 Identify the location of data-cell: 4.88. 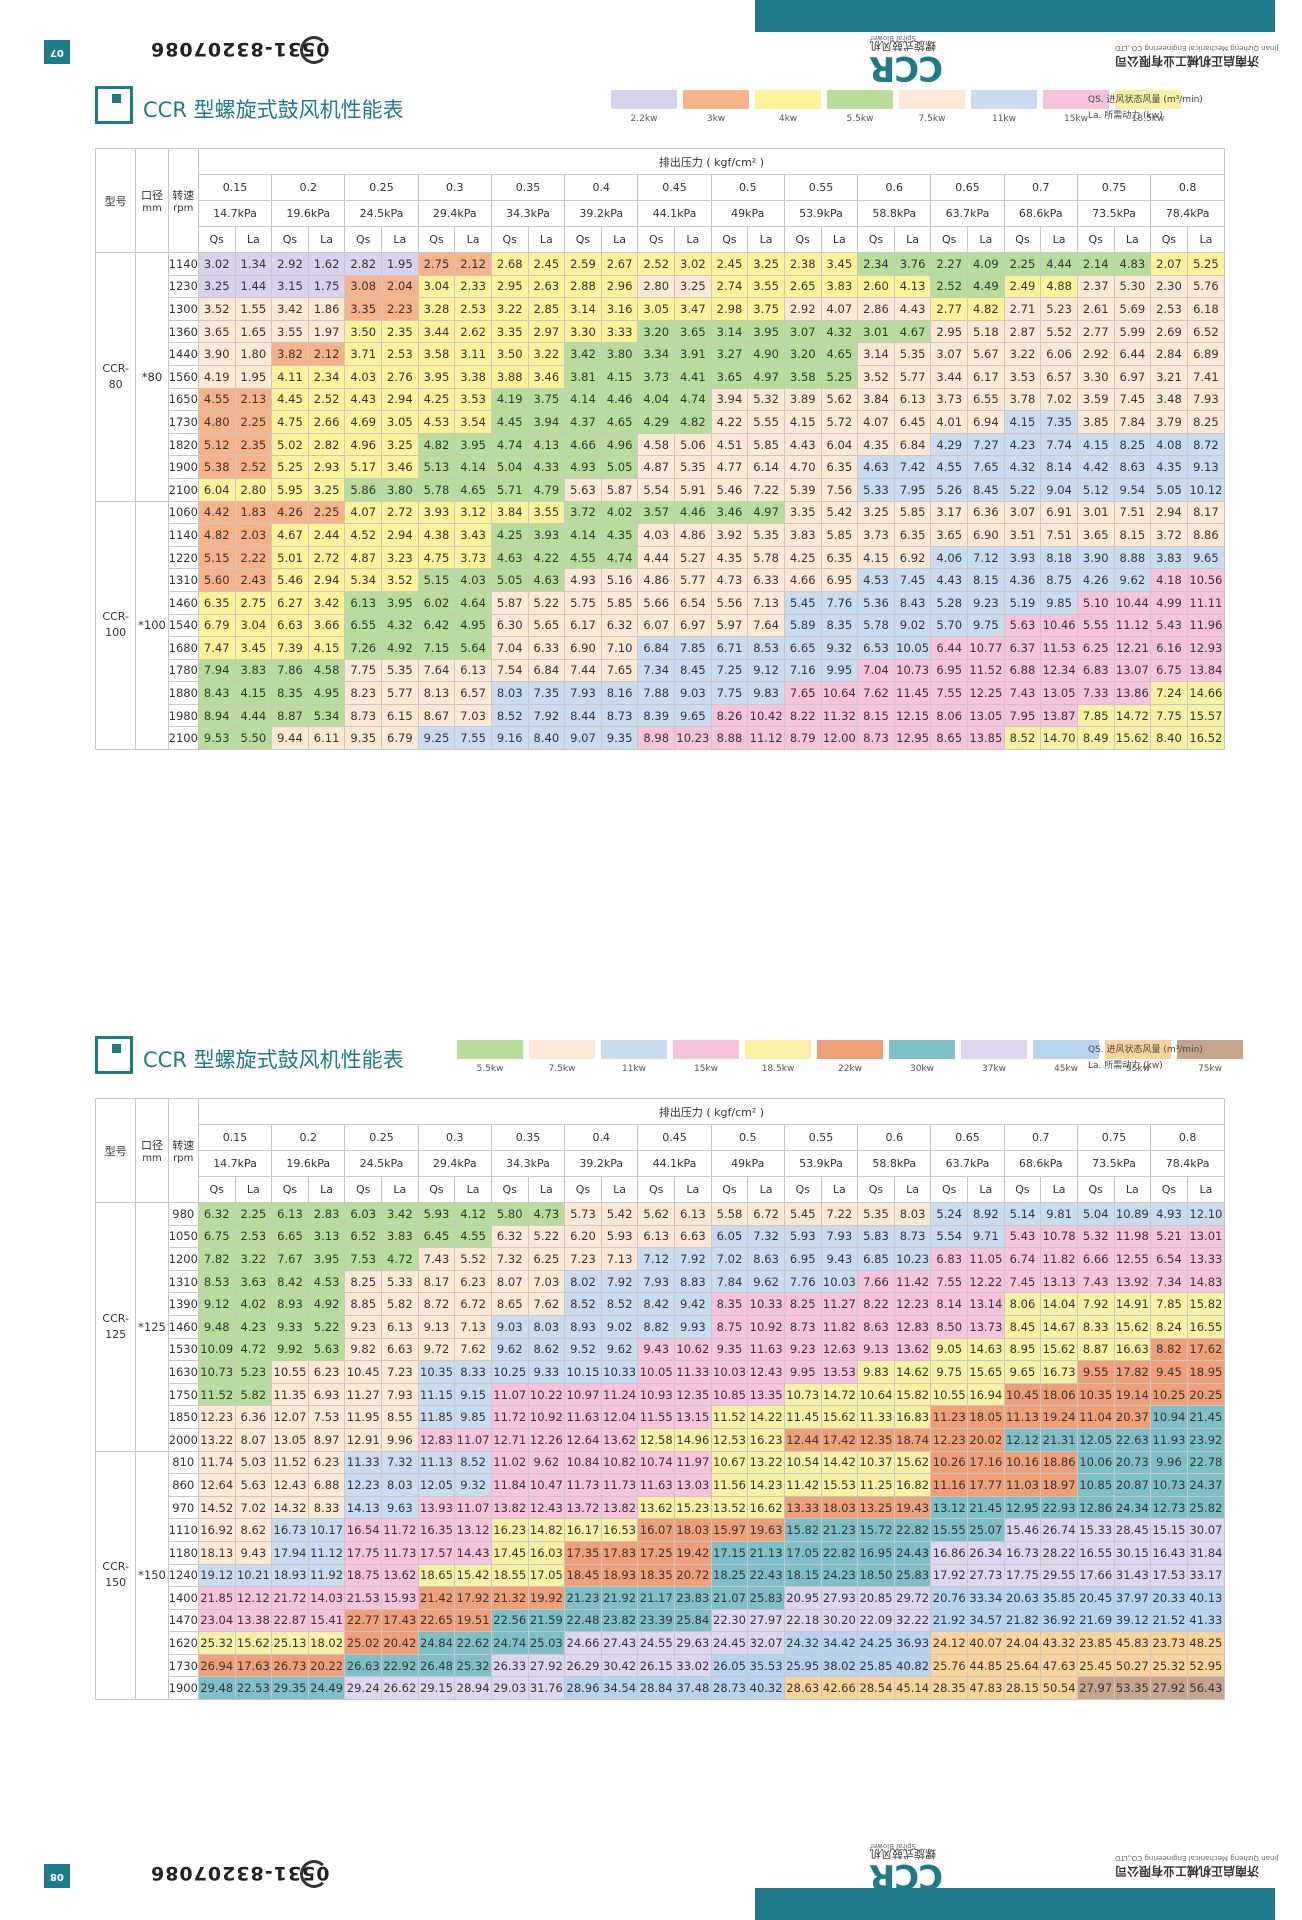
(1059, 286).